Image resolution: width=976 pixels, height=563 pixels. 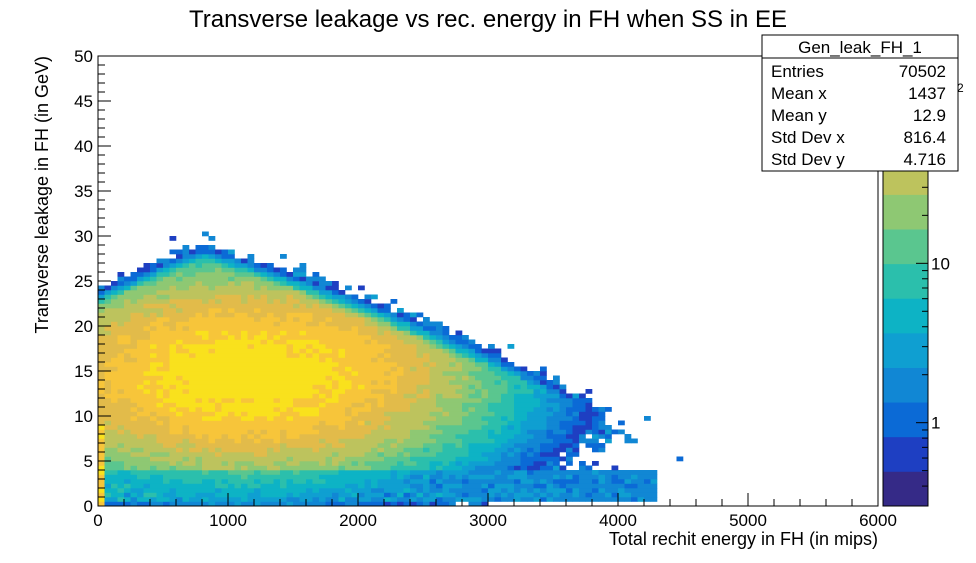 I want to click on y-tick-label: 30, so click(x=83, y=236).